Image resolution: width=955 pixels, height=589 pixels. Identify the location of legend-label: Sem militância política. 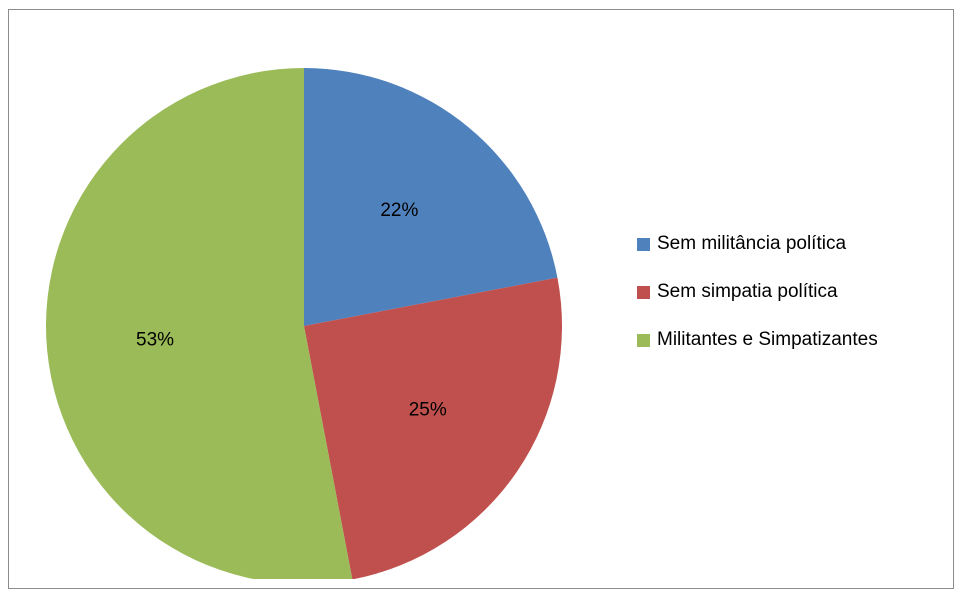
(752, 243).